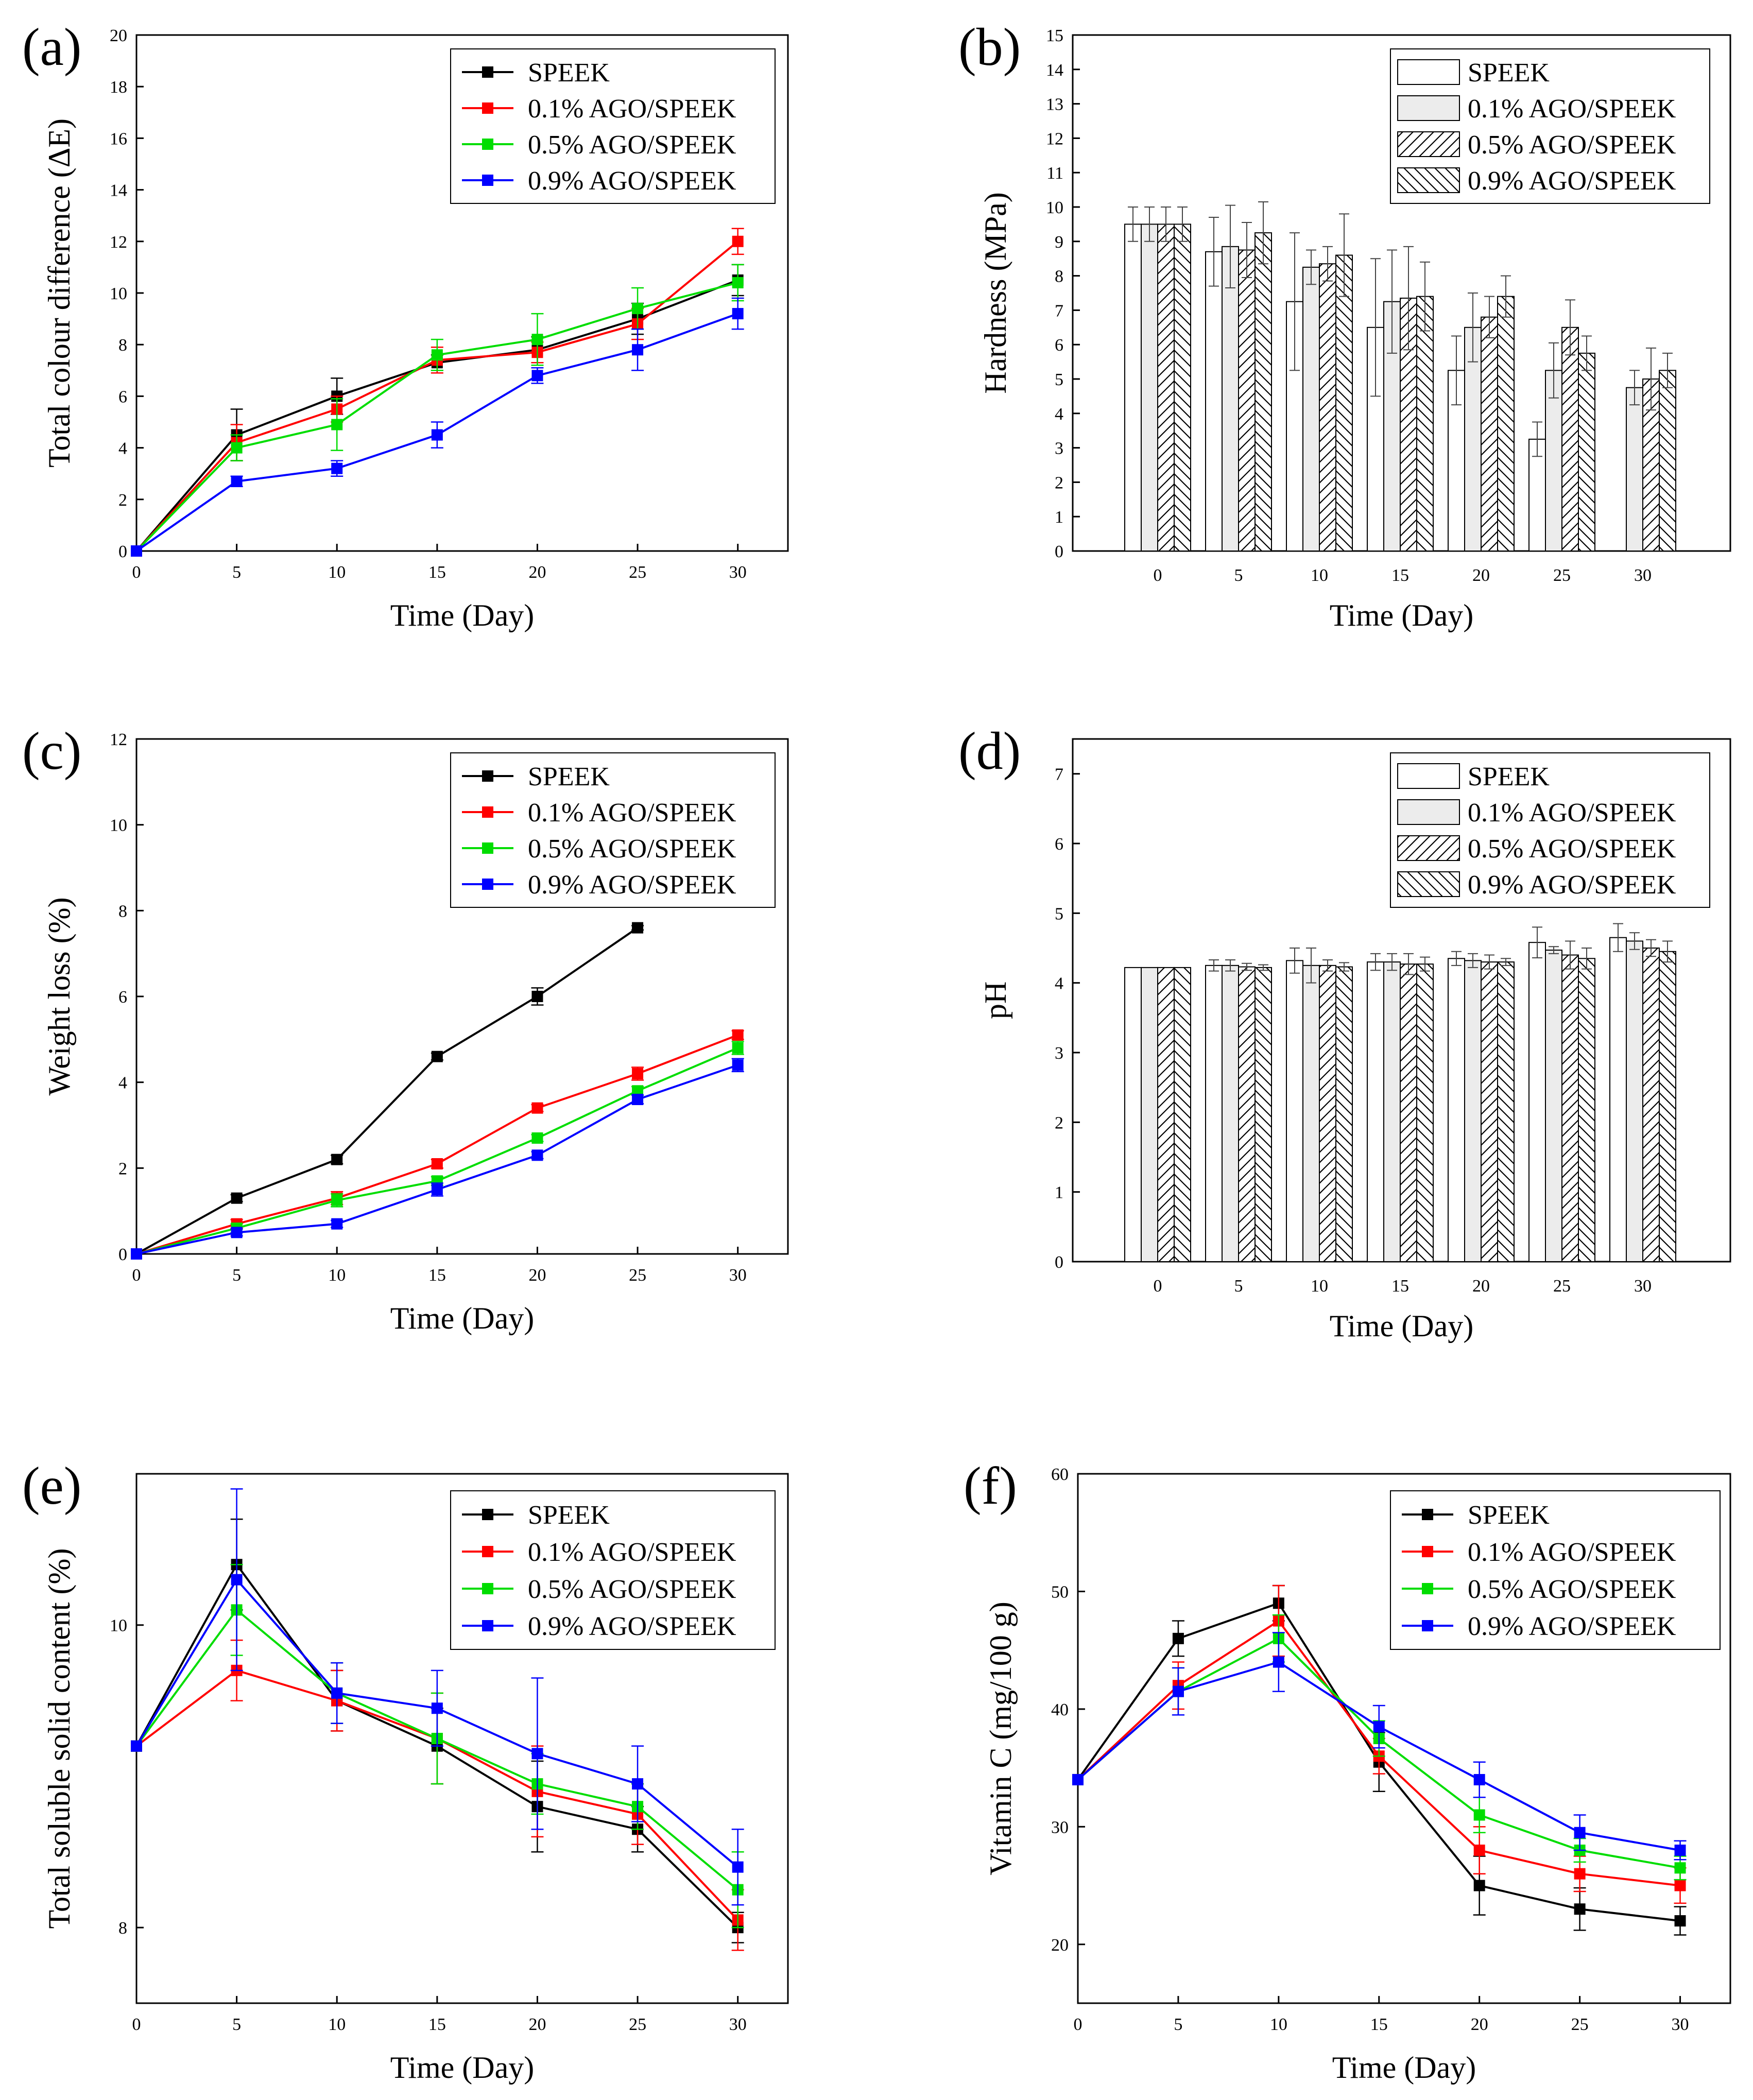 Image resolution: width=1753 pixels, height=2100 pixels. Describe the element at coordinates (1178, 2024) in the screenshot. I see `x-tick-label: 5` at that location.